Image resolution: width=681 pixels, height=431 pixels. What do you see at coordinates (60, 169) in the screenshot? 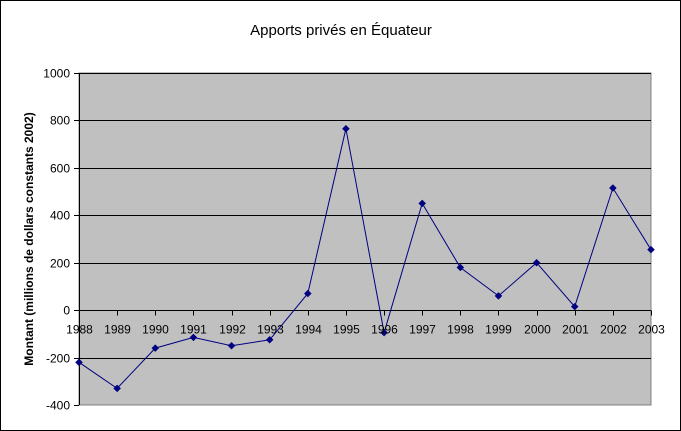
I see `y-tick-label: 600` at bounding box center [60, 169].